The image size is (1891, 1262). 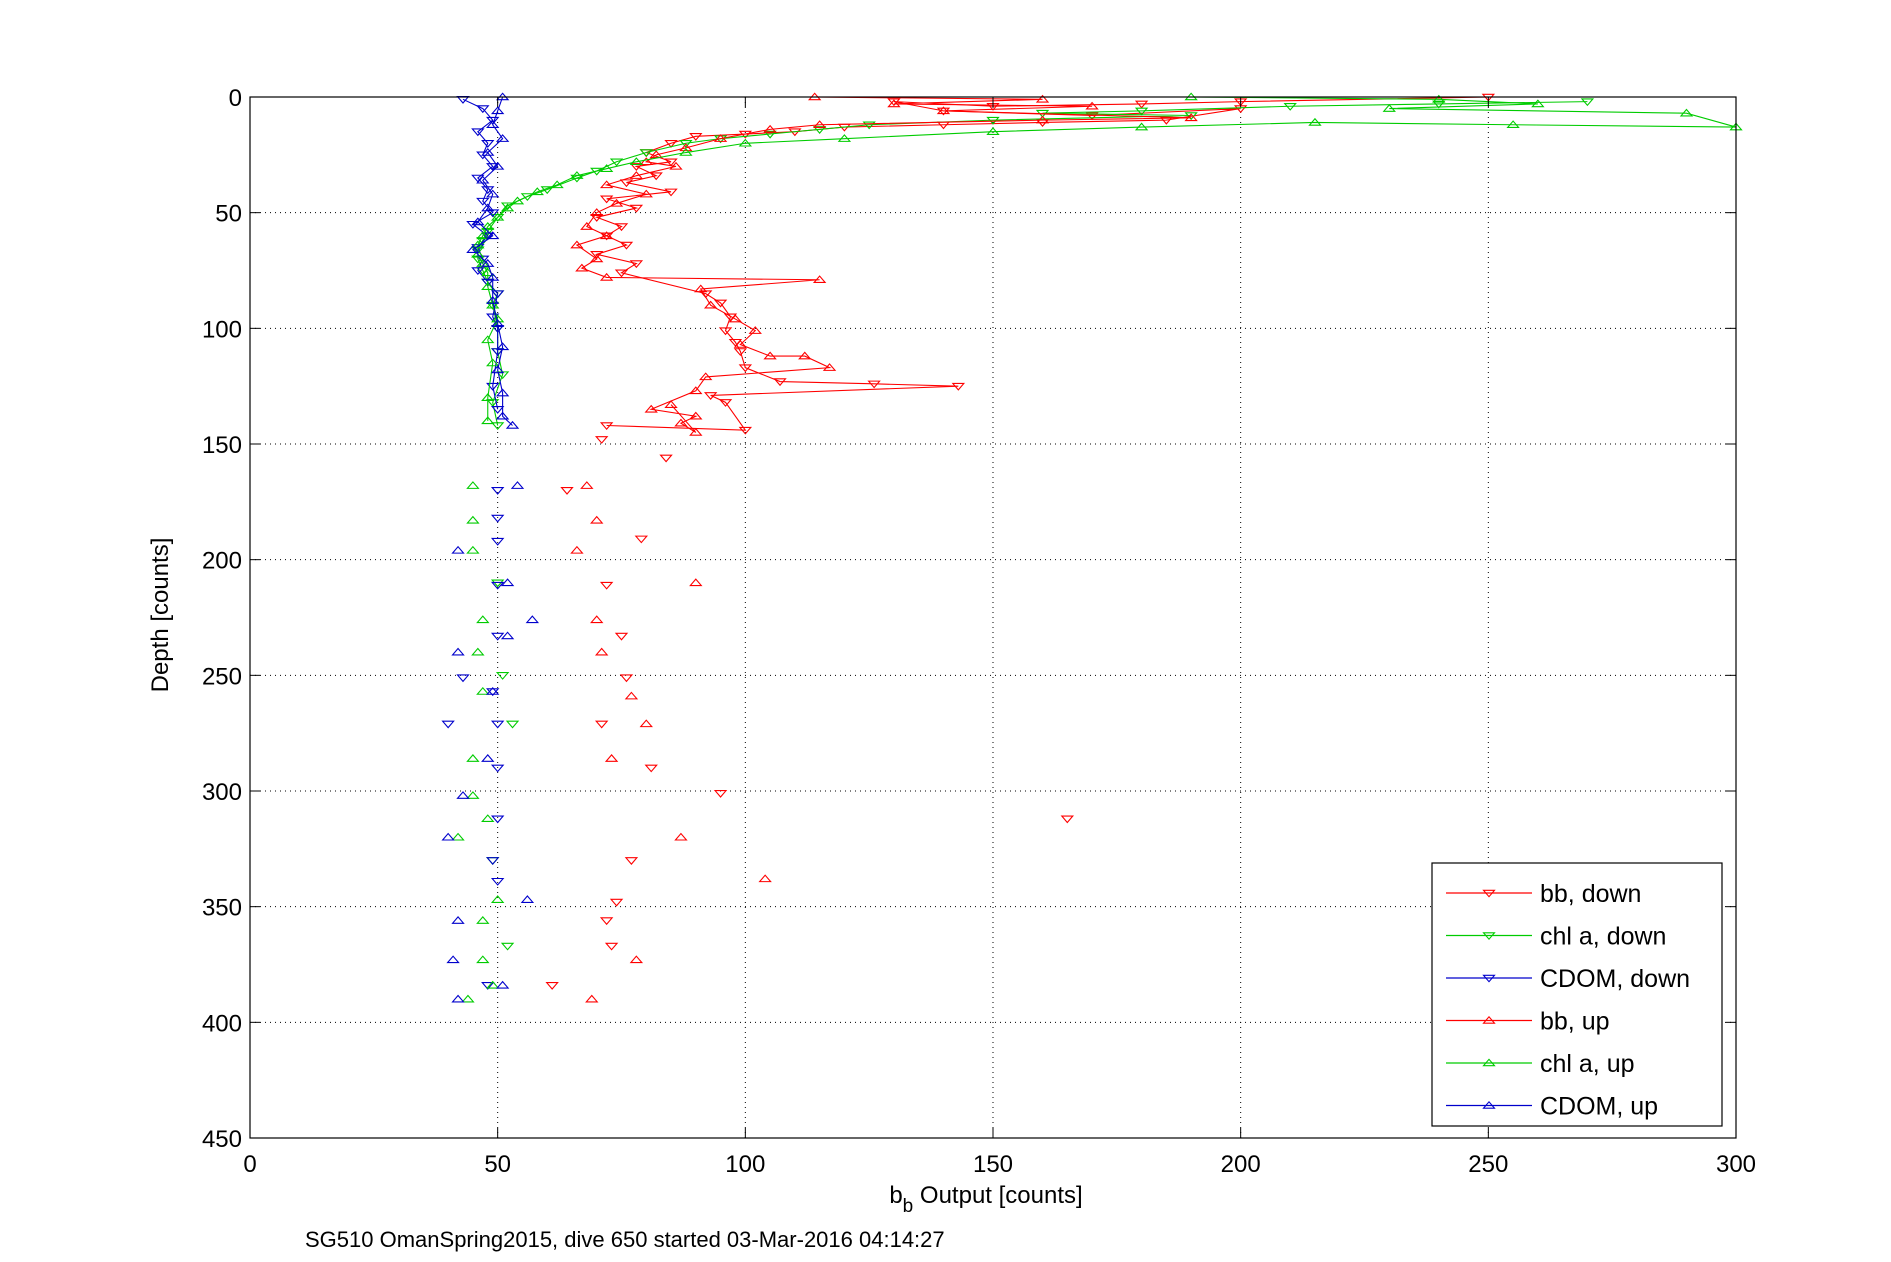 What do you see at coordinates (222, 1139) in the screenshot?
I see `y-tick-label: 450` at bounding box center [222, 1139].